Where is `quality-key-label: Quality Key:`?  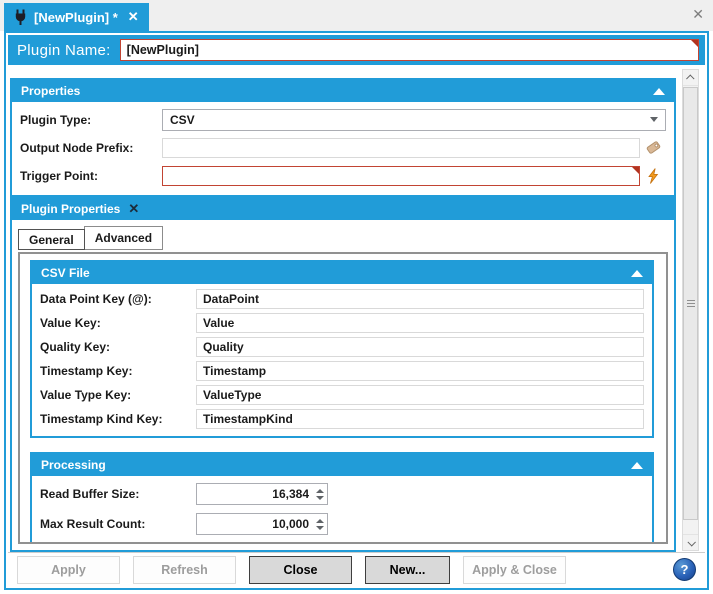 quality-key-label: Quality Key: is located at coordinates (75, 347).